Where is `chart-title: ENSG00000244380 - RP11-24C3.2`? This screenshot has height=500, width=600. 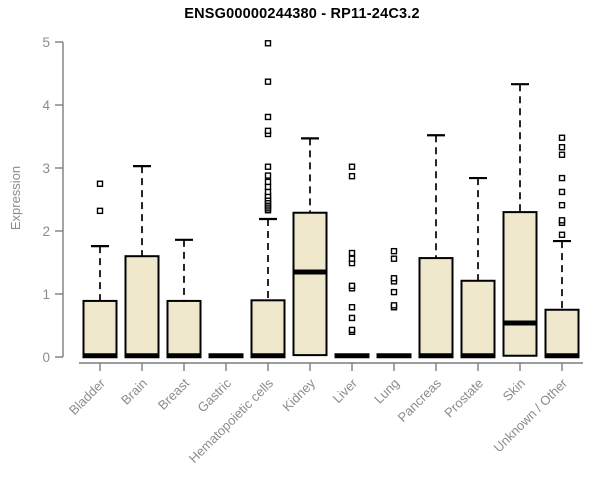 chart-title: ENSG00000244380 - RP11-24C3.2 is located at coordinates (302, 14).